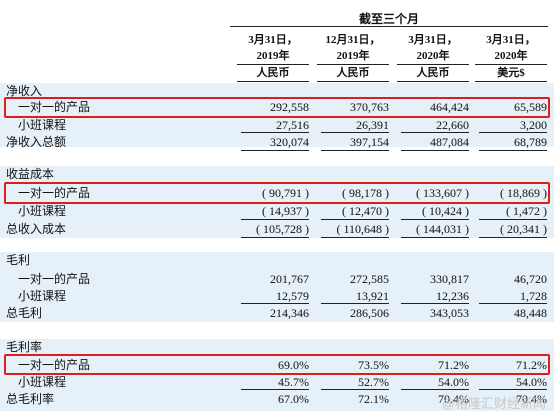 The width and height of the screenshot is (554, 416). Describe the element at coordinates (293, 382) in the screenshot. I see `cell-value: 45.7%` at that location.